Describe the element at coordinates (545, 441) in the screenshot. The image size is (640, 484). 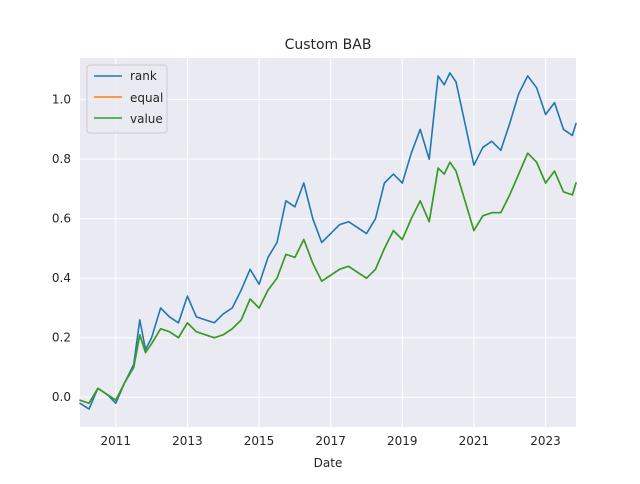
I see `x-tick-label: 2023` at that location.